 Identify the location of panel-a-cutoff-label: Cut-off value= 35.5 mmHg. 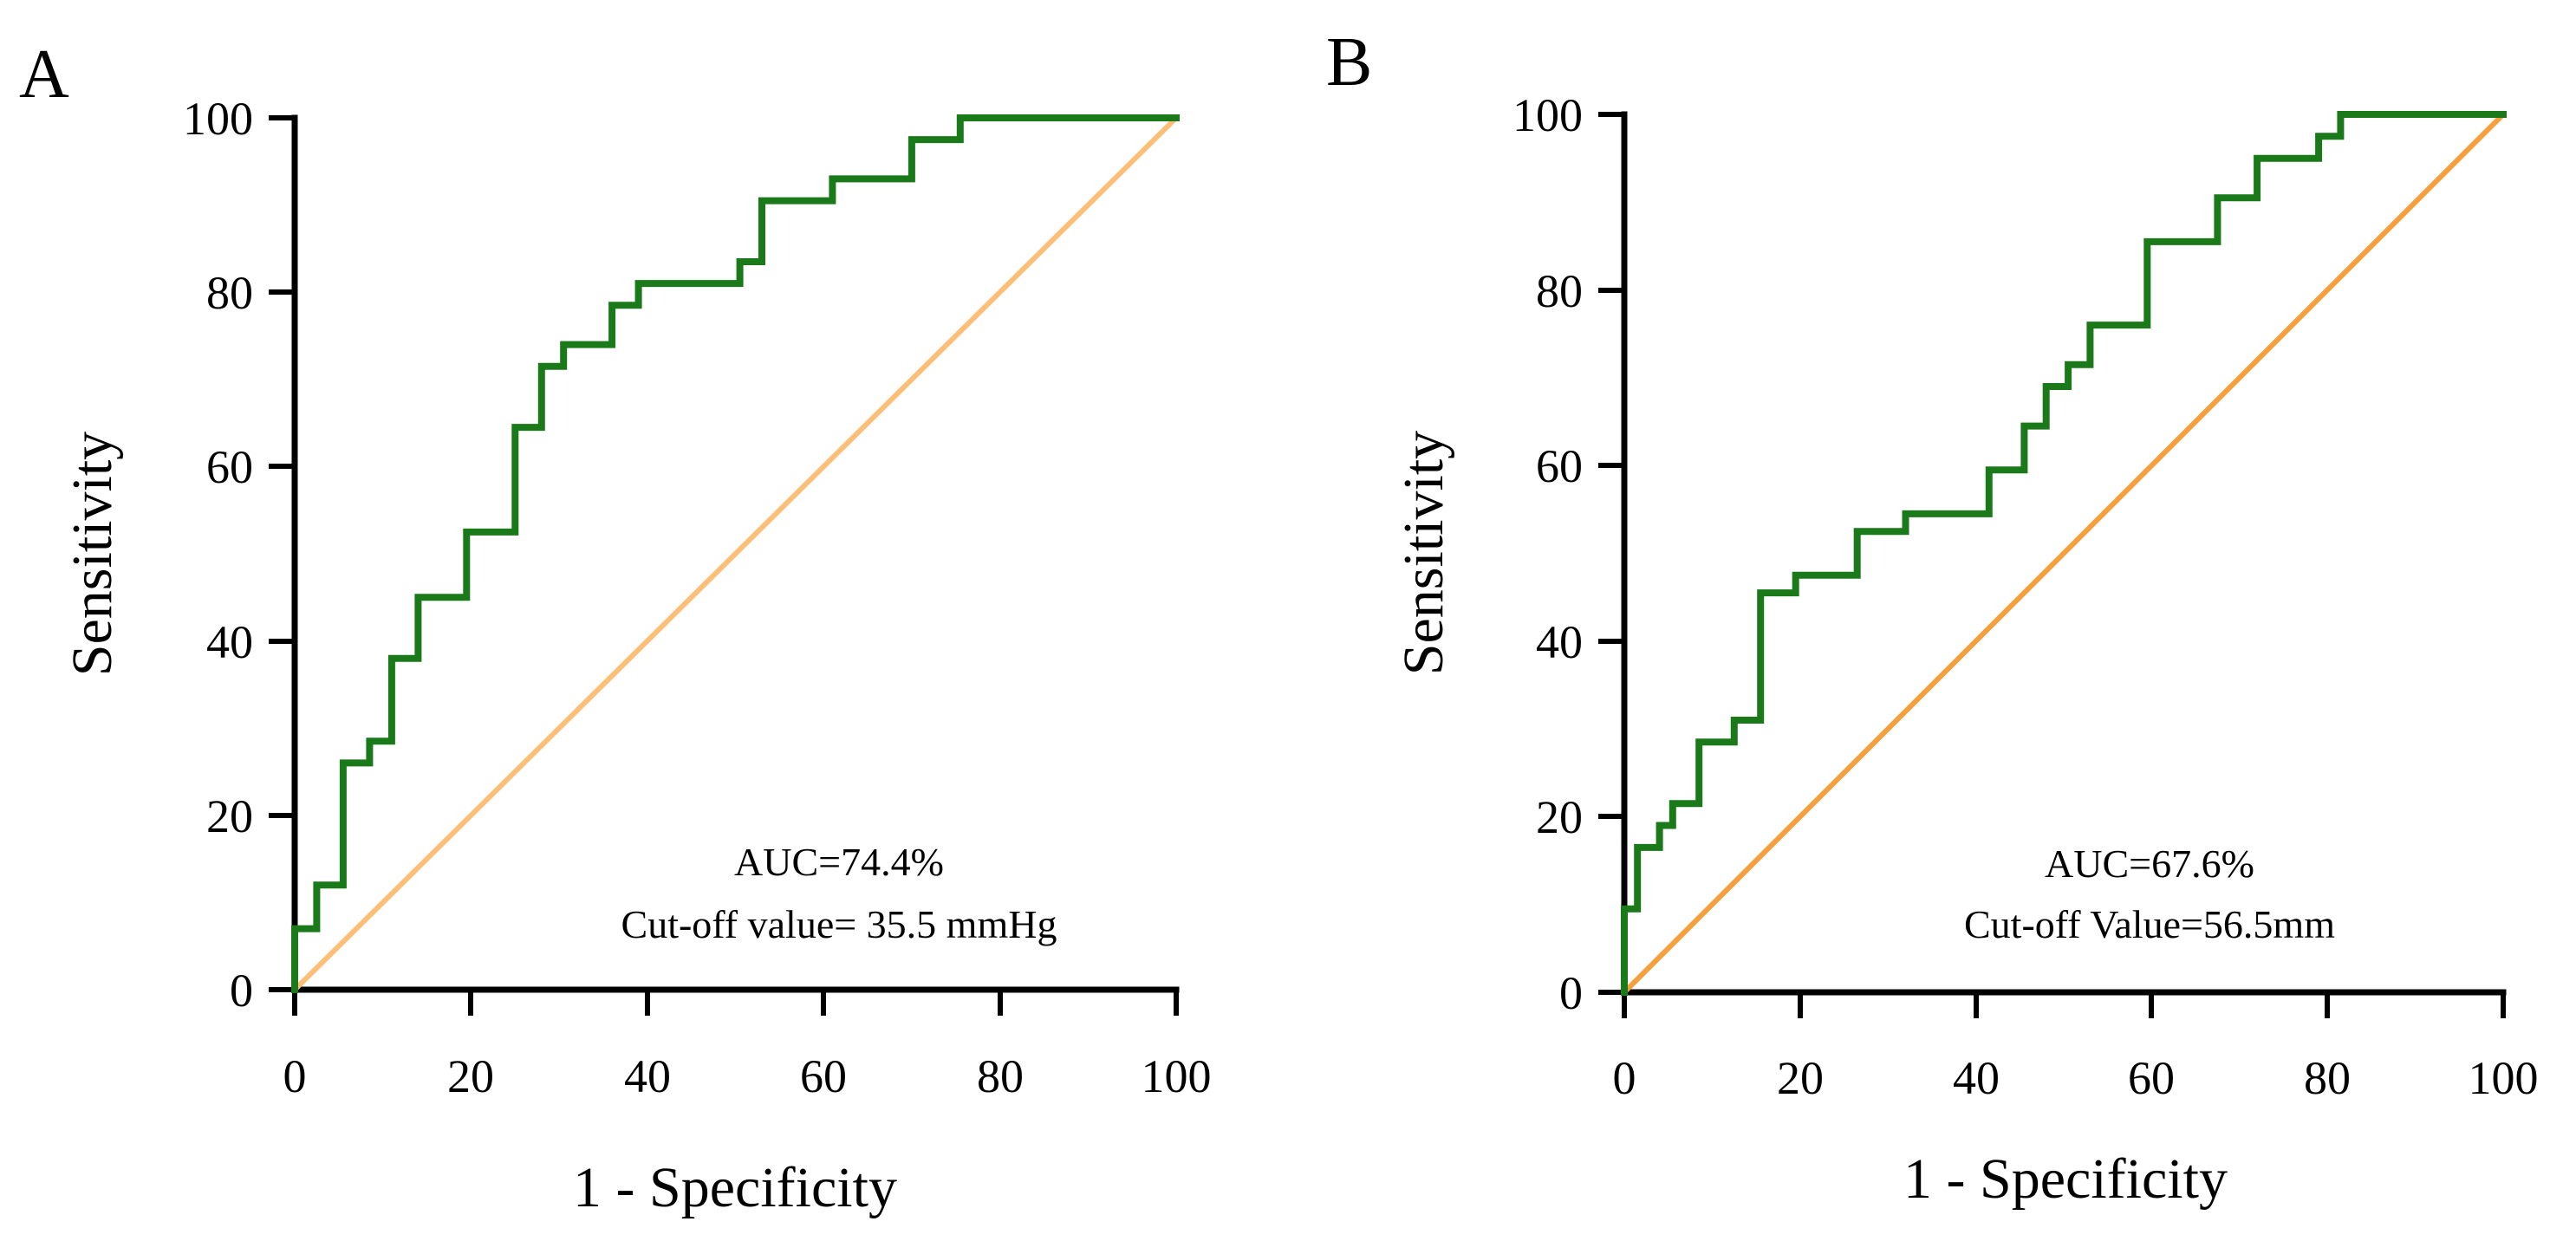
(839, 924).